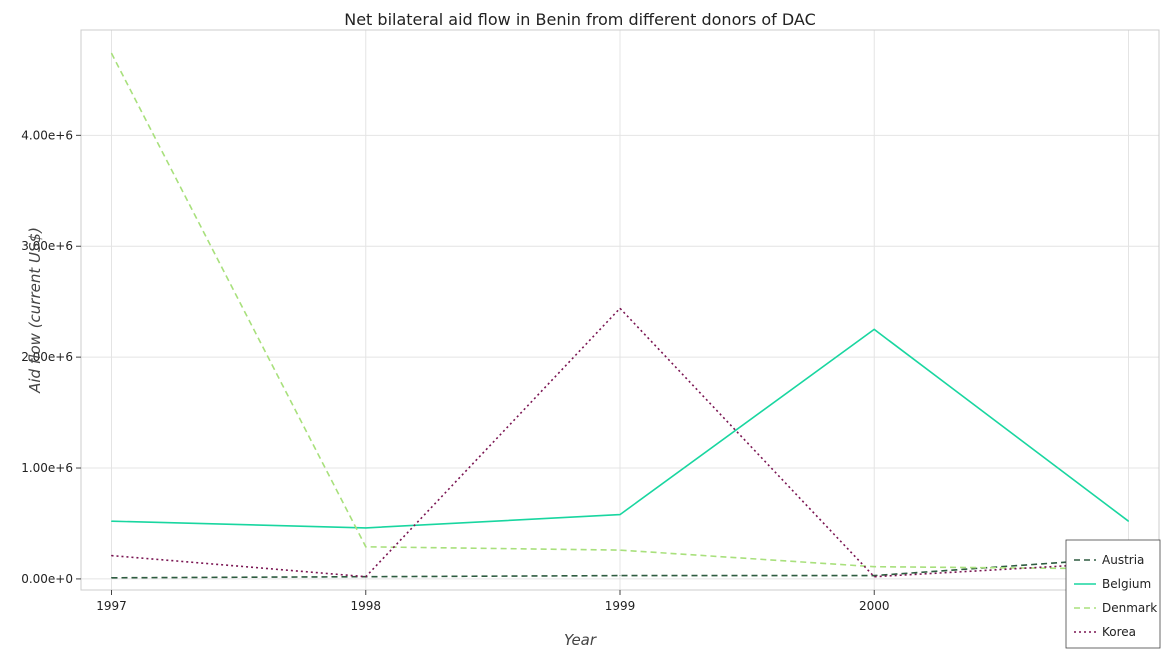 Image resolution: width=1161 pixels, height=650 pixels. I want to click on legend-box, so click(1113, 594).